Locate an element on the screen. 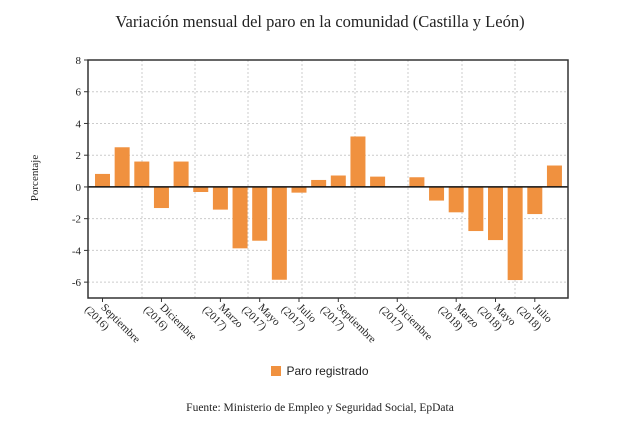 The image size is (640, 431). y-tick-label: 6 is located at coordinates (79, 93).